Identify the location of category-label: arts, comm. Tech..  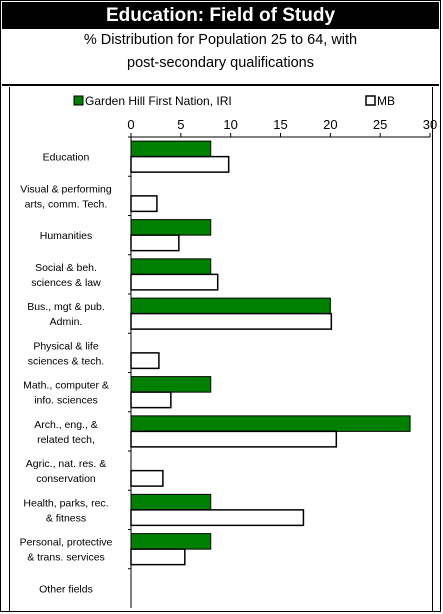
(66, 204).